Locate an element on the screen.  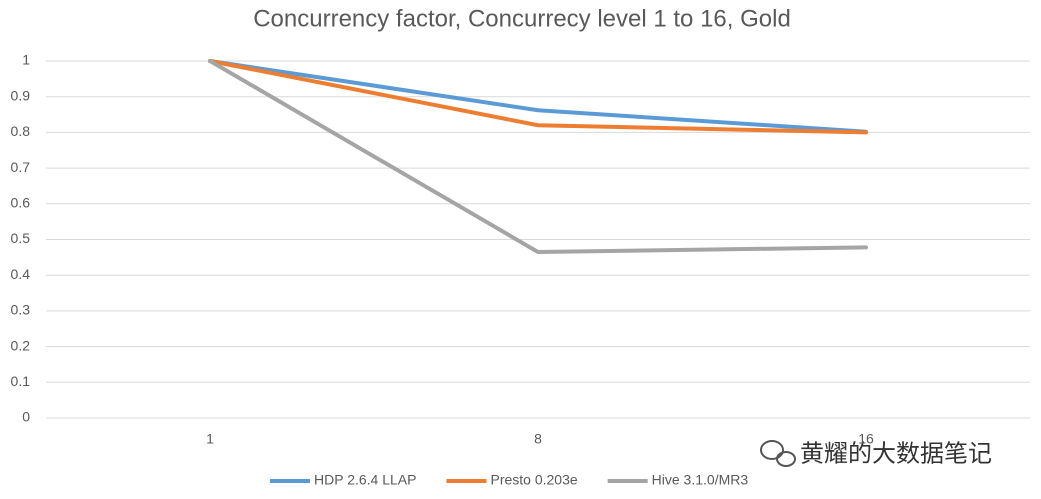
y-tick-label: 0.9 is located at coordinates (21, 95).